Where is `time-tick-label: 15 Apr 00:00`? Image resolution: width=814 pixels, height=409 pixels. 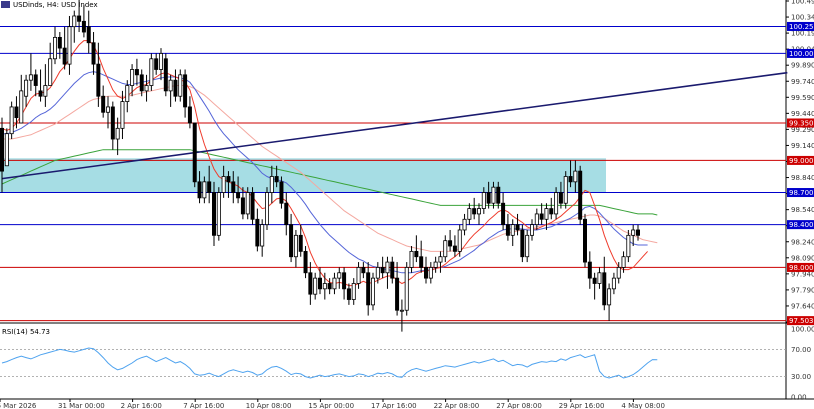 time-tick-label: 15 Apr 00:00 is located at coordinates (331, 405).